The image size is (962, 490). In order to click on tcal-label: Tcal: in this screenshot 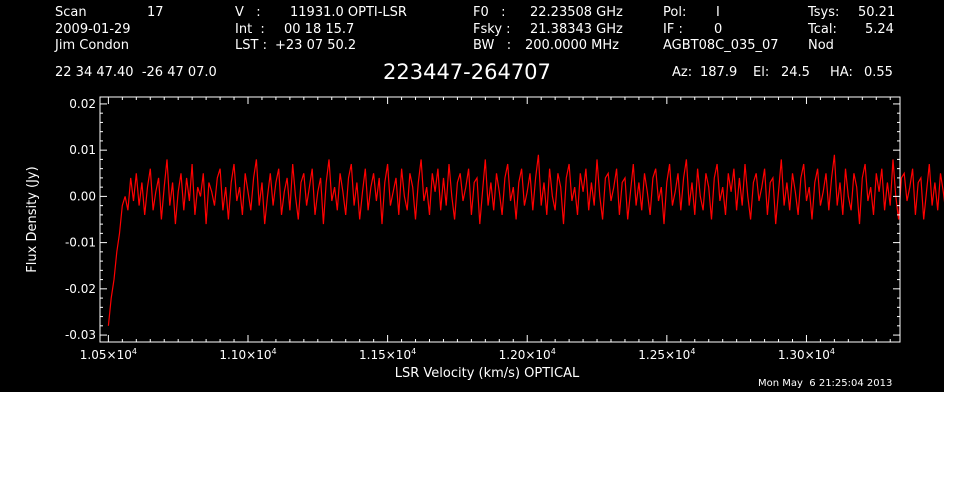, I will do `click(822, 29)`.